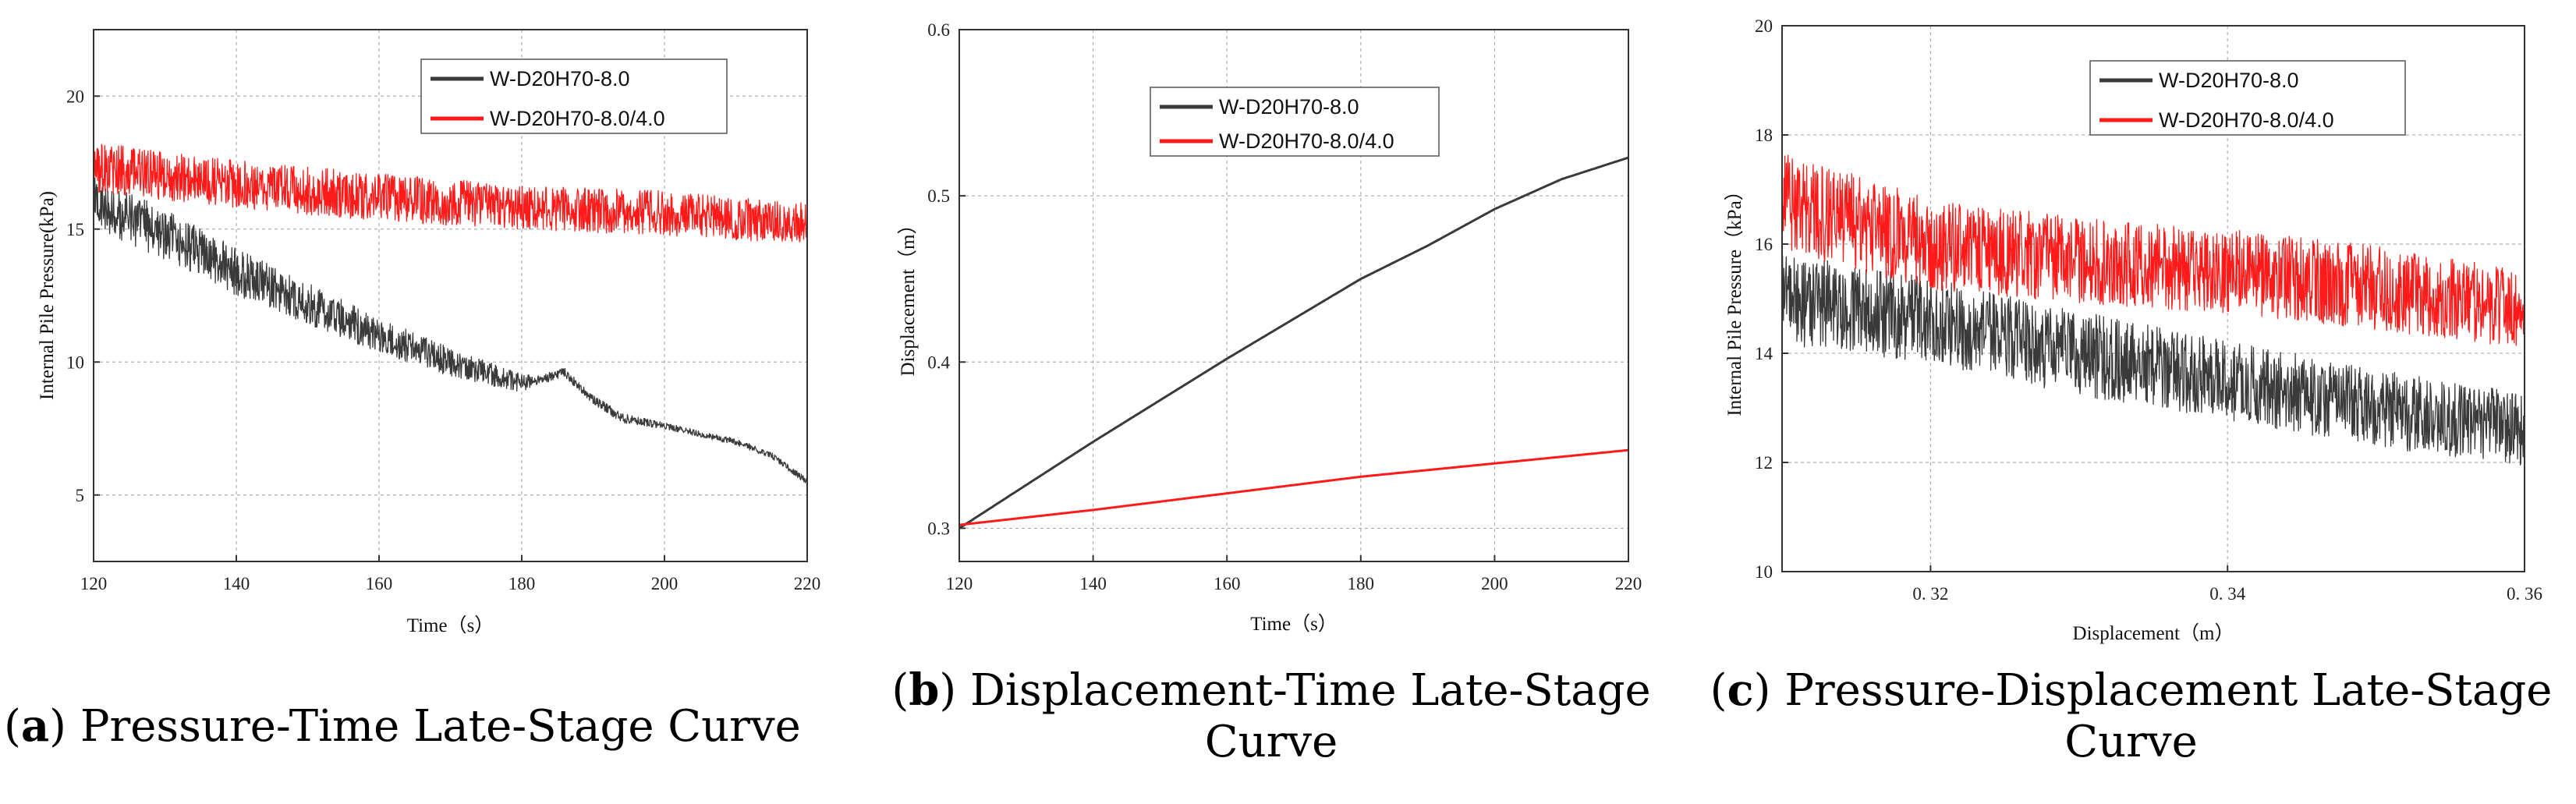 The width and height of the screenshot is (2576, 804). Describe the element at coordinates (908, 296) in the screenshot. I see `y-axis-label: Displacement（m）` at that location.